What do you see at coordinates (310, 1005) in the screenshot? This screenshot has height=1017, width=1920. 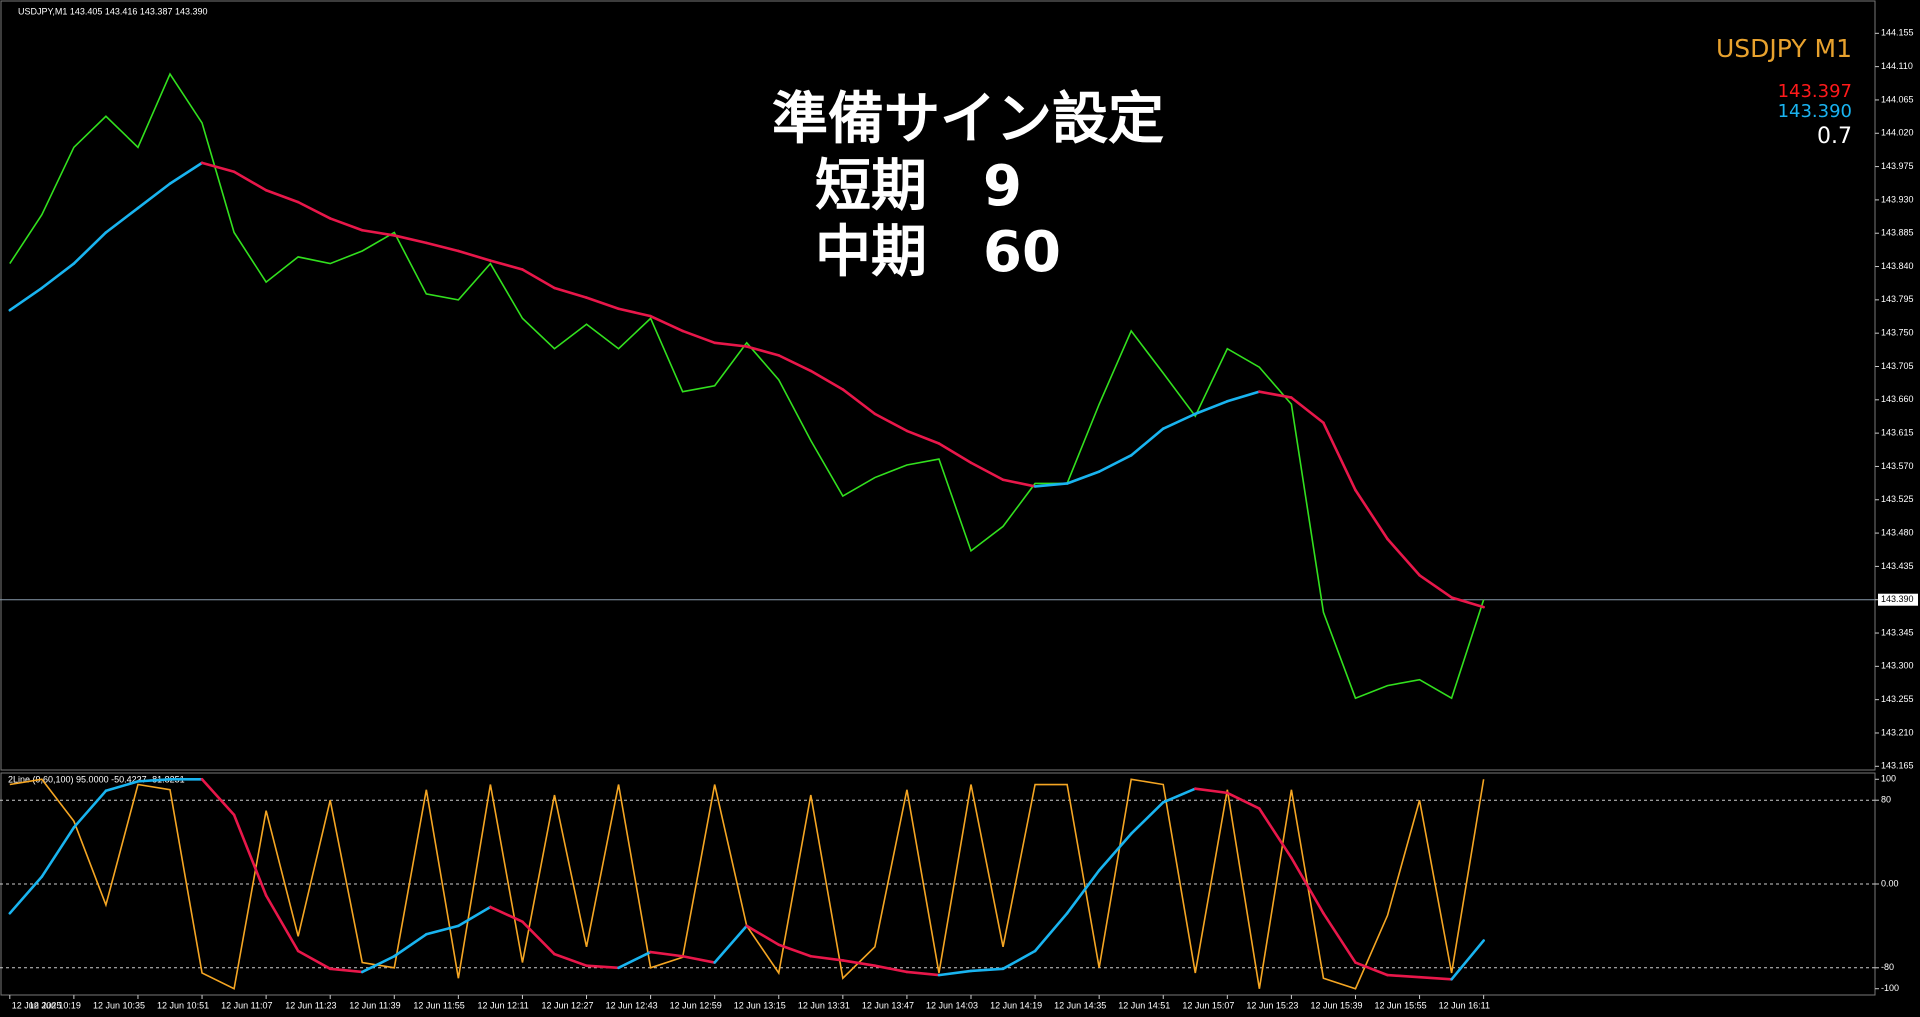 I see `x-tick-label: 12 Jun 11:23` at bounding box center [310, 1005].